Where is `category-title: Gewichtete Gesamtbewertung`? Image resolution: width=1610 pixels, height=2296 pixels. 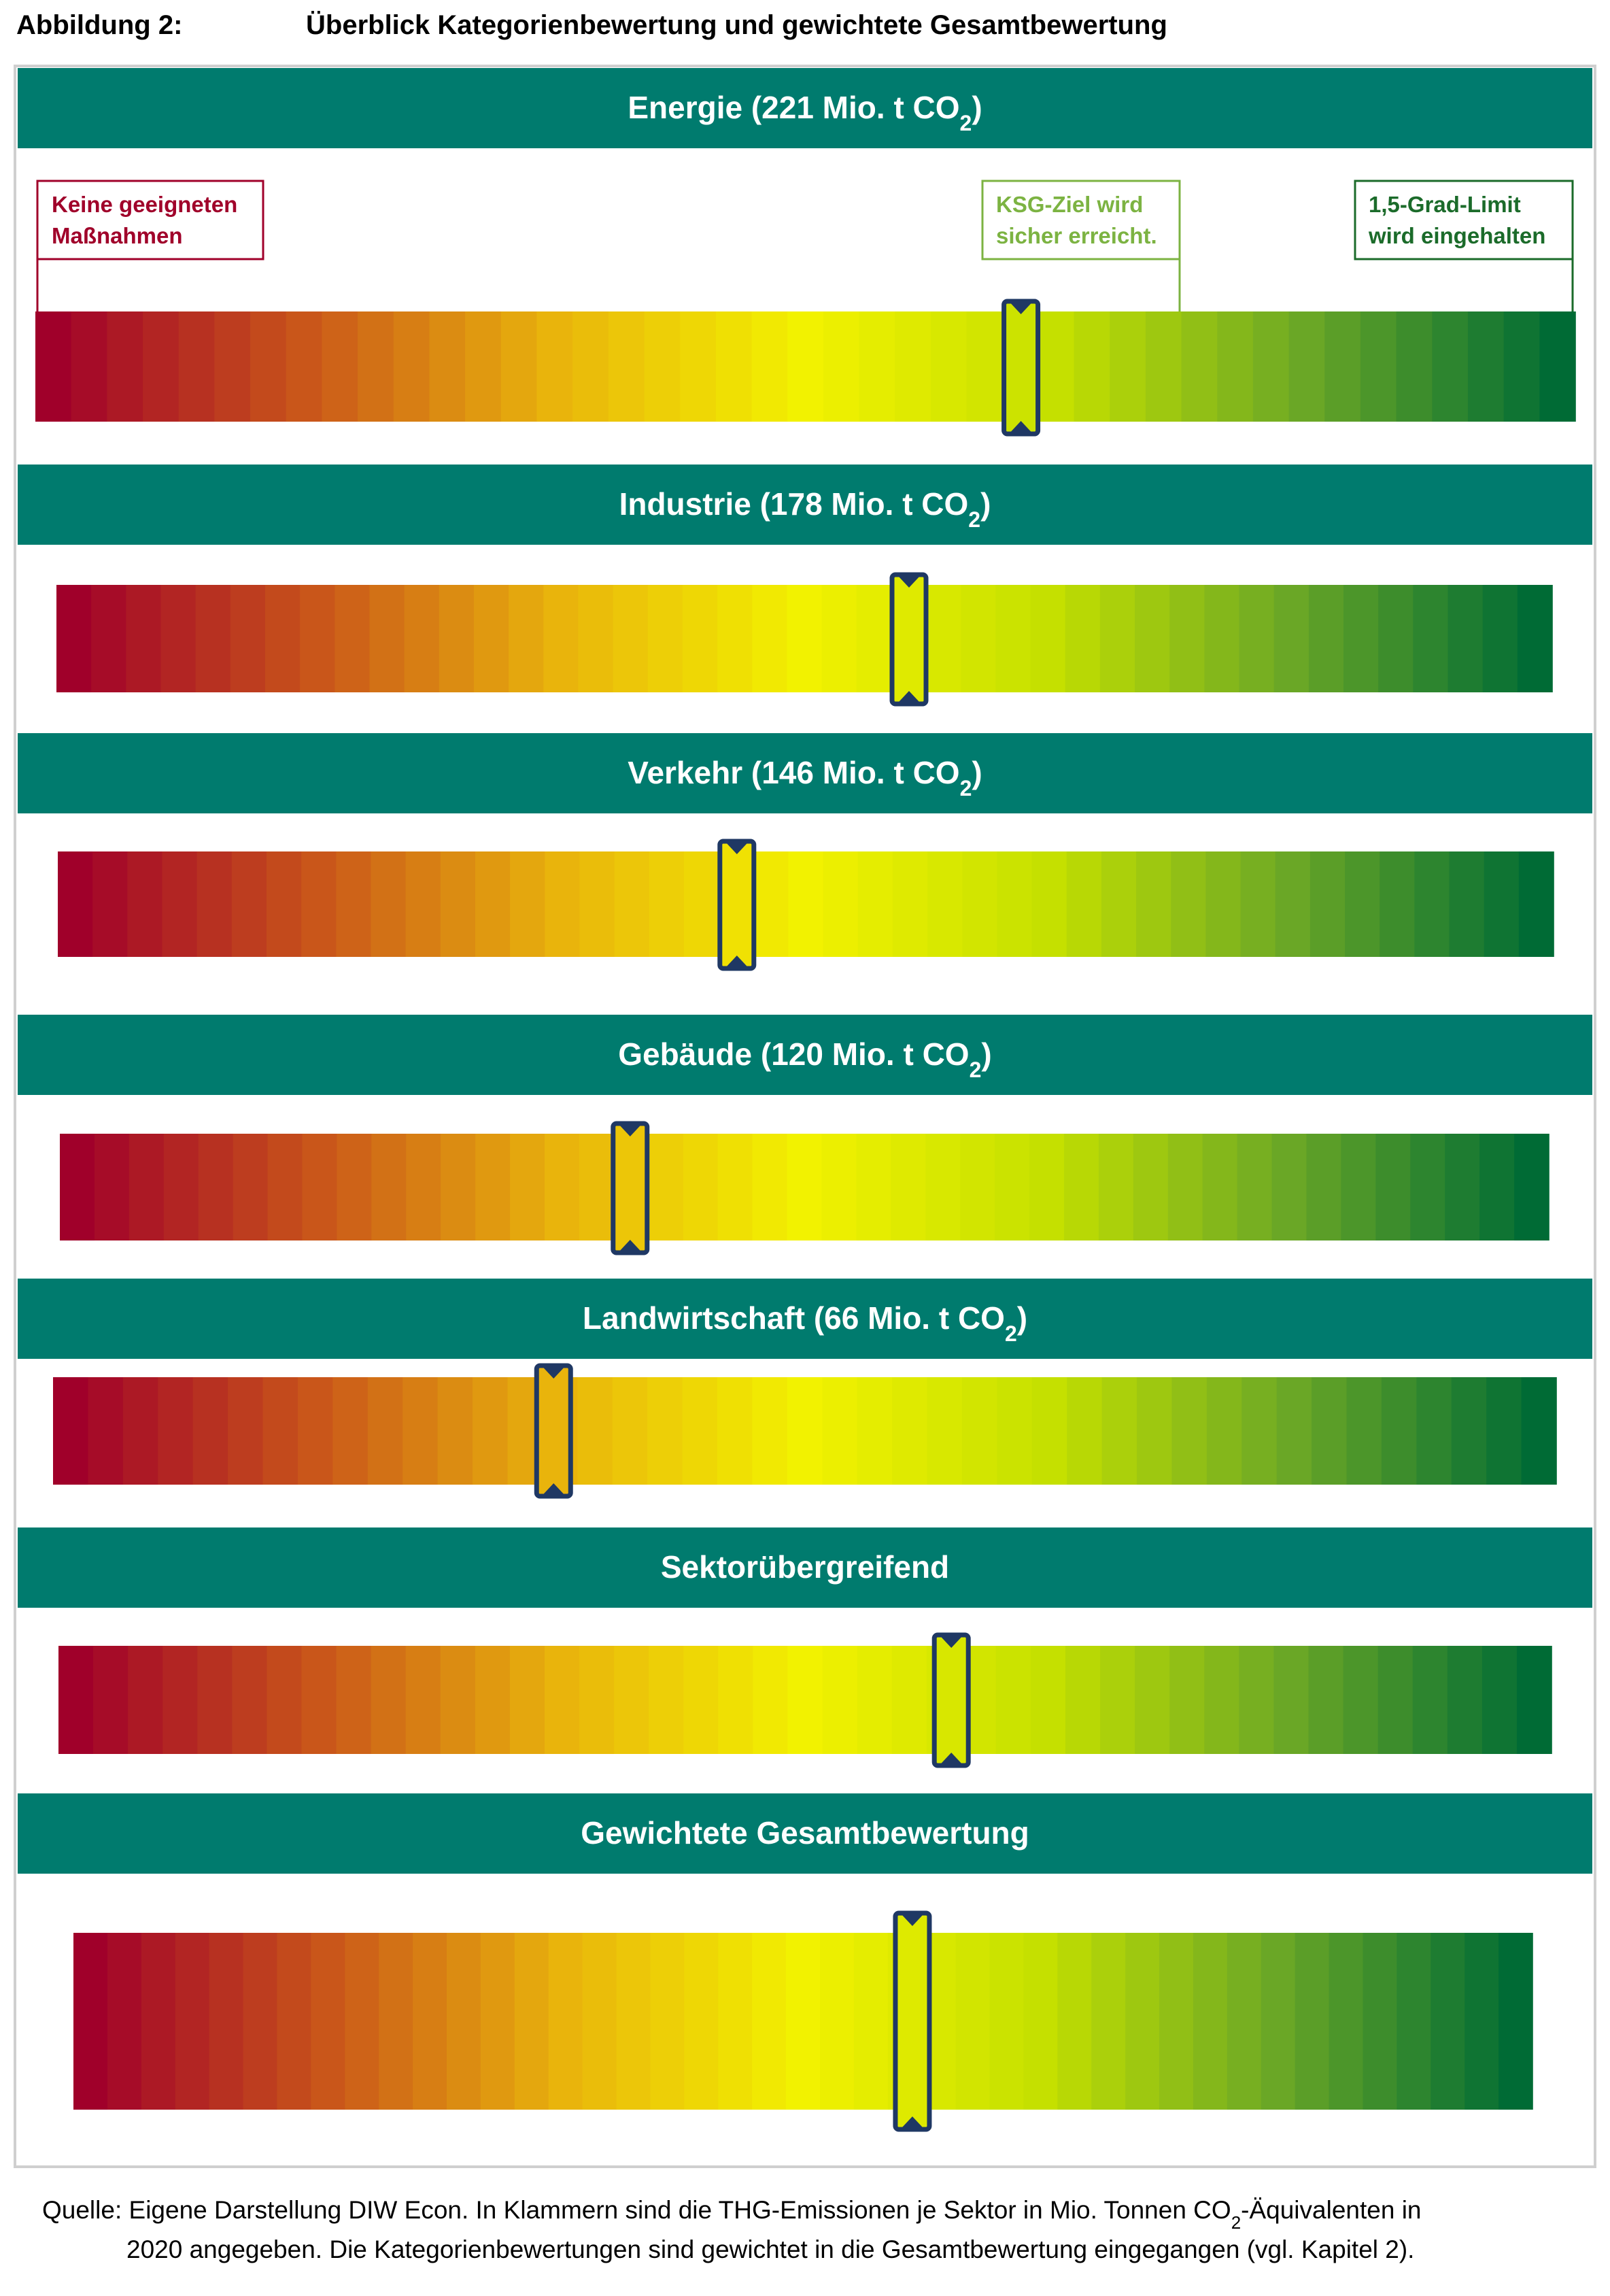
category-title: Gewichtete Gesamtbewertung is located at coordinates (805, 1833).